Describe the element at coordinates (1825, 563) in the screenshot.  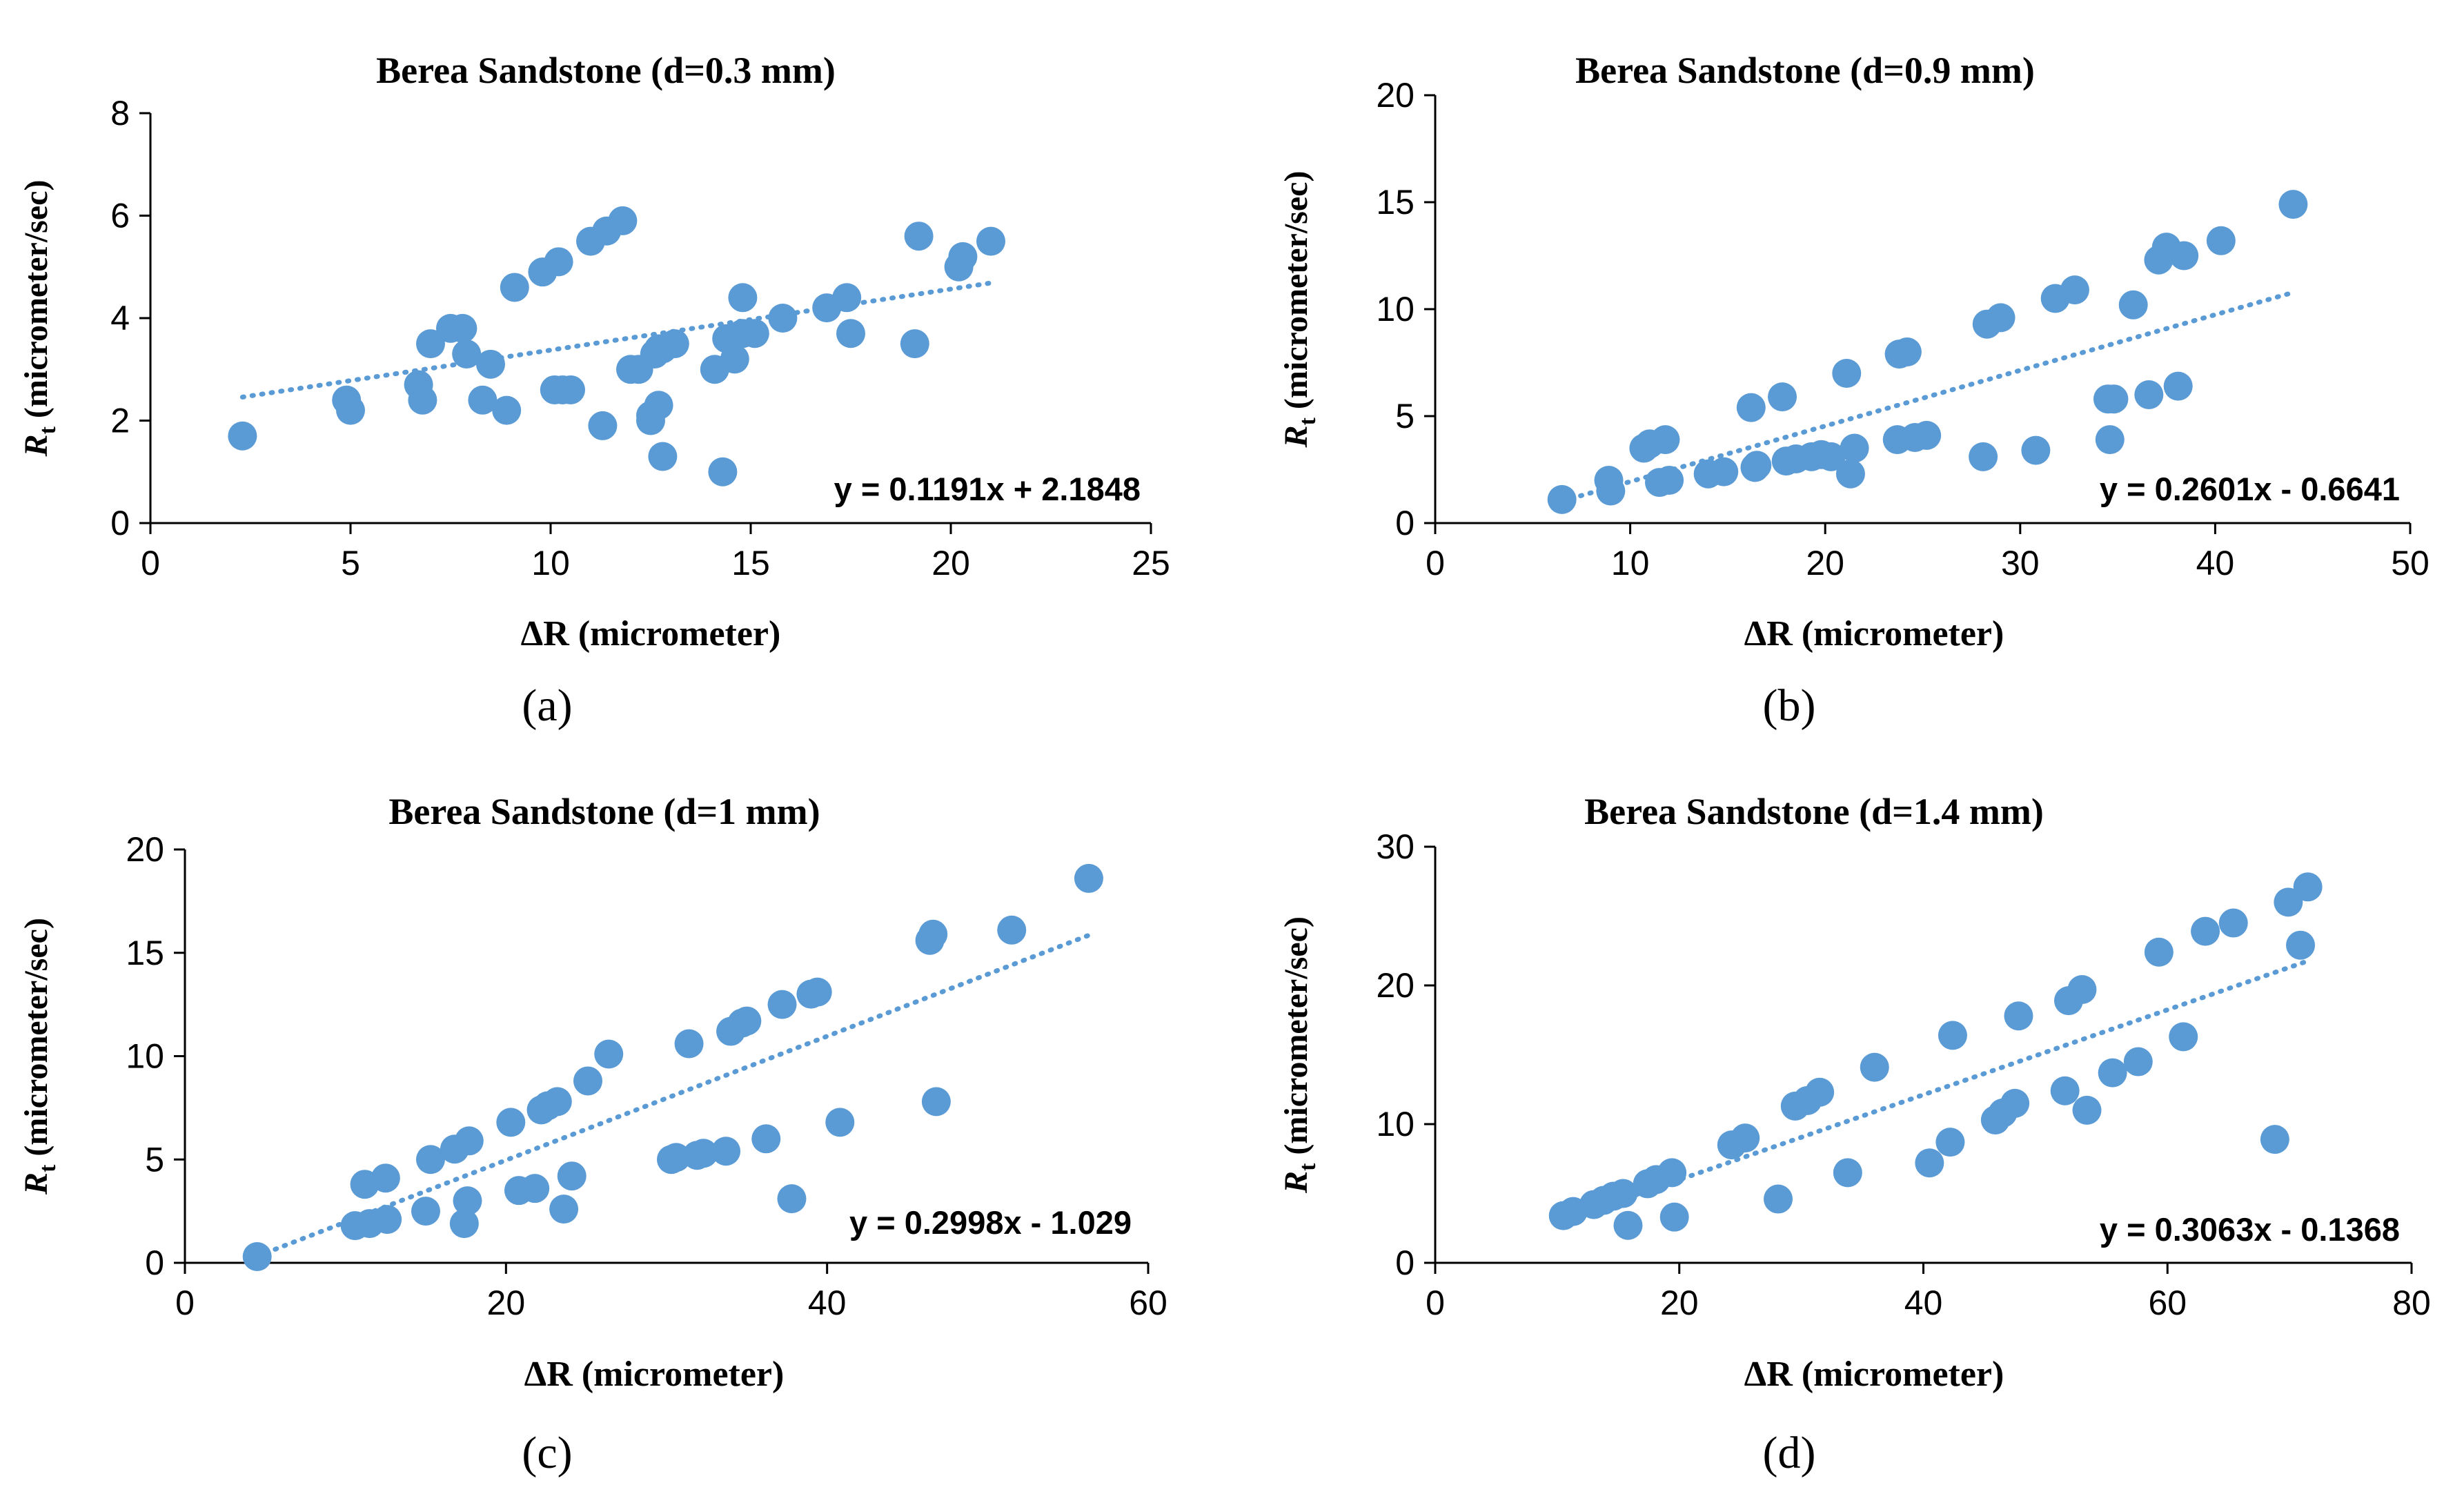
I see `x-tick-label: 20` at that location.